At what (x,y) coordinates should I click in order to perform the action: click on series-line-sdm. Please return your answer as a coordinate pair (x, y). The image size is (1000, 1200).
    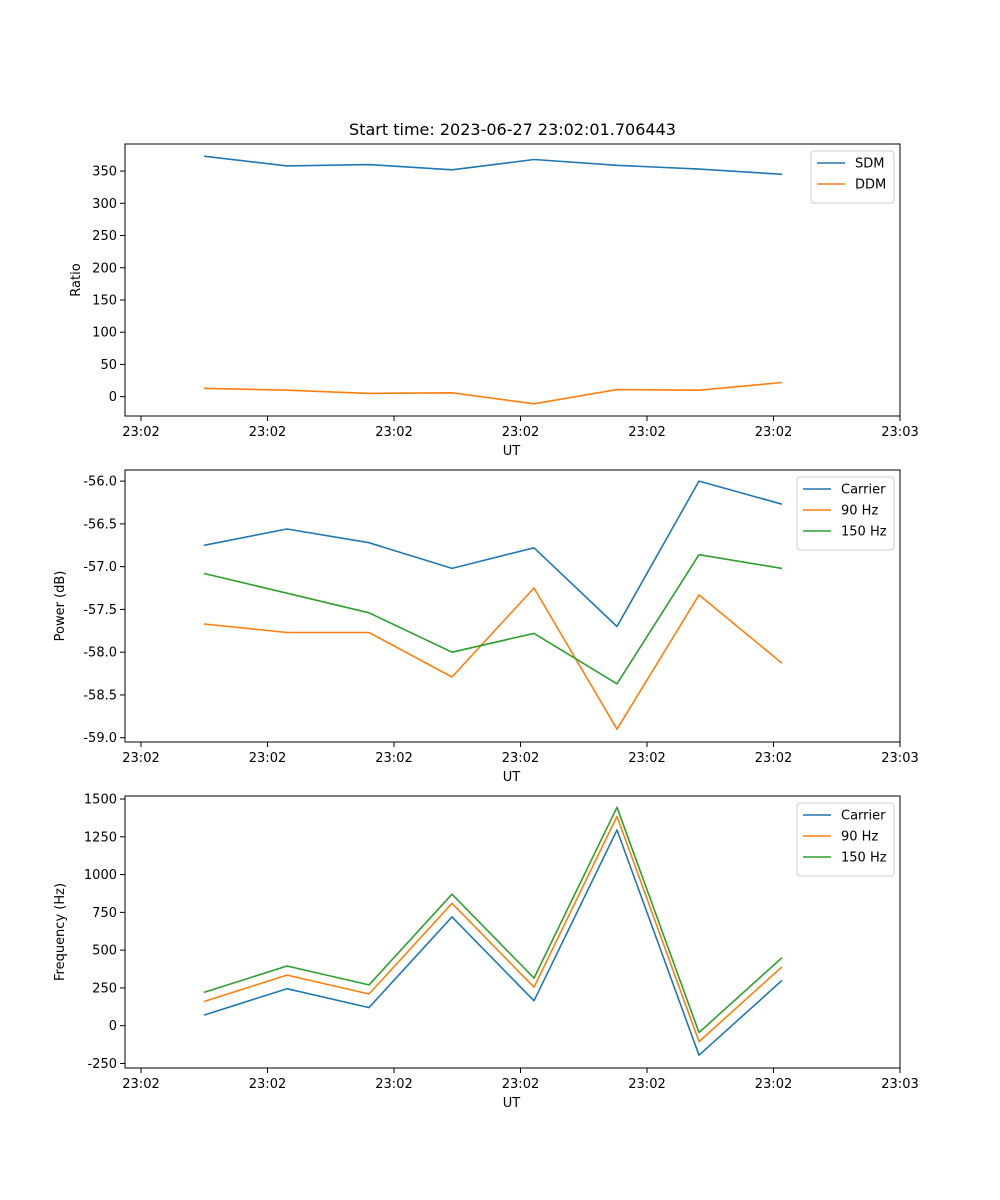
    Looking at the image, I should click on (493, 165).